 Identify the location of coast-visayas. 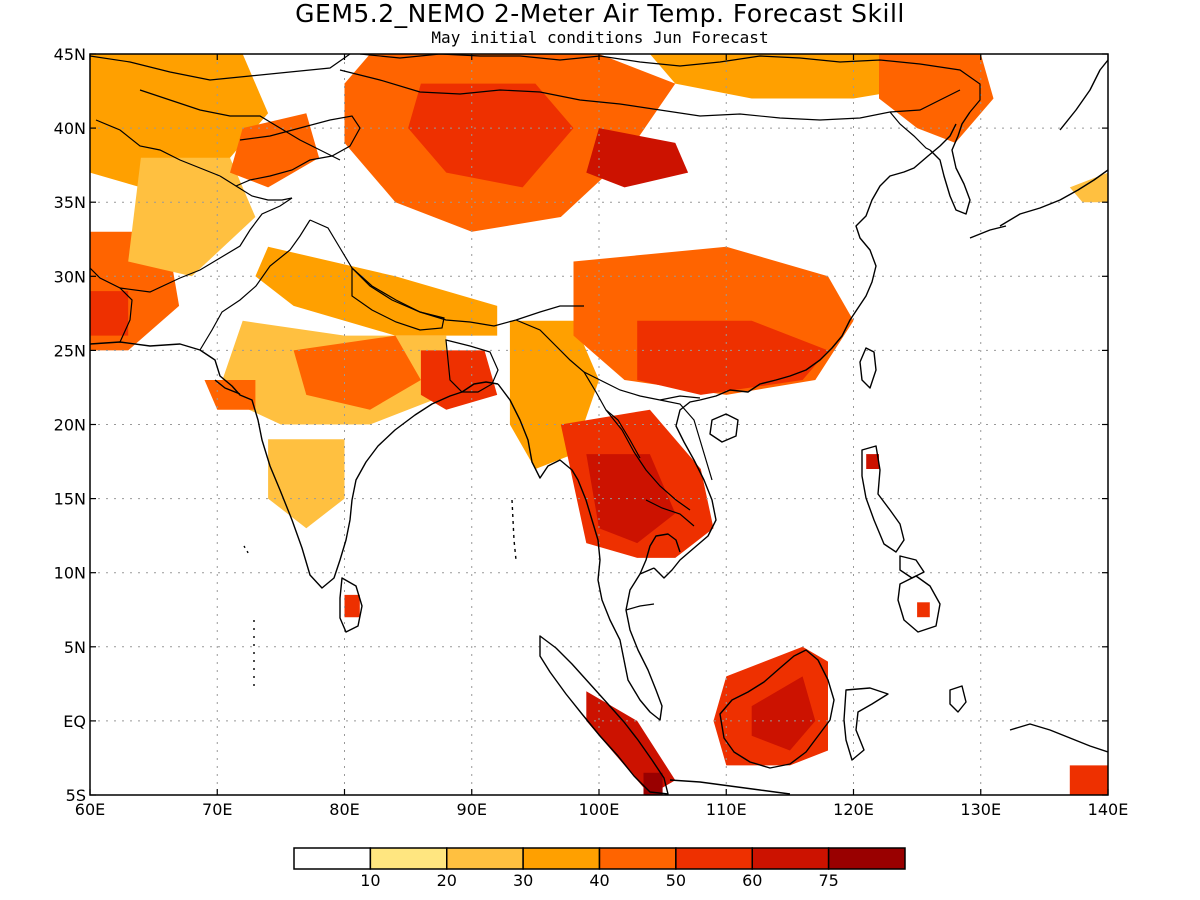
(912, 567).